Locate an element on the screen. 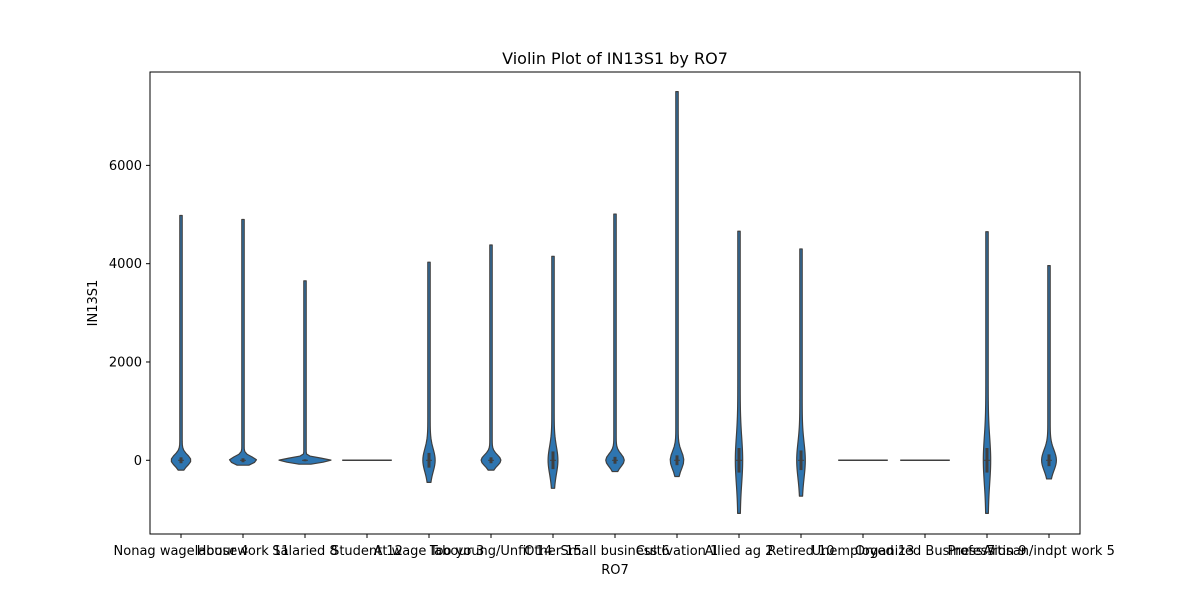 The image size is (1200, 600). y-tick-label: 6000 is located at coordinates (125, 166).